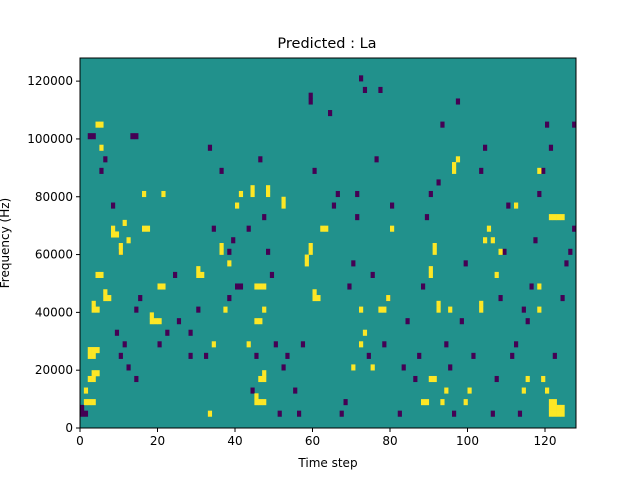 Image resolution: width=640 pixels, height=484 pixels. Describe the element at coordinates (316, 438) in the screenshot. I see `x-axis: 0 20 40 60 80 100 120` at that location.